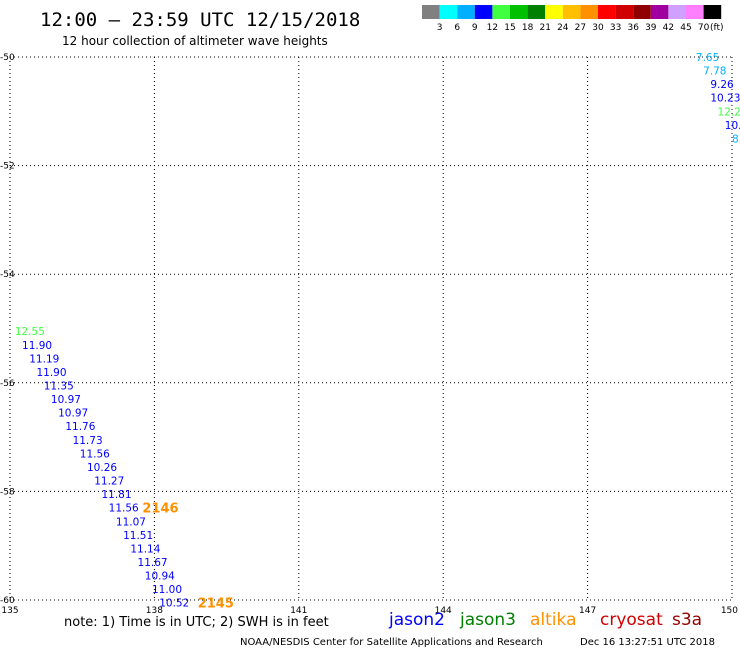  I want to click on wave-height-label: 11.76, so click(80, 427).